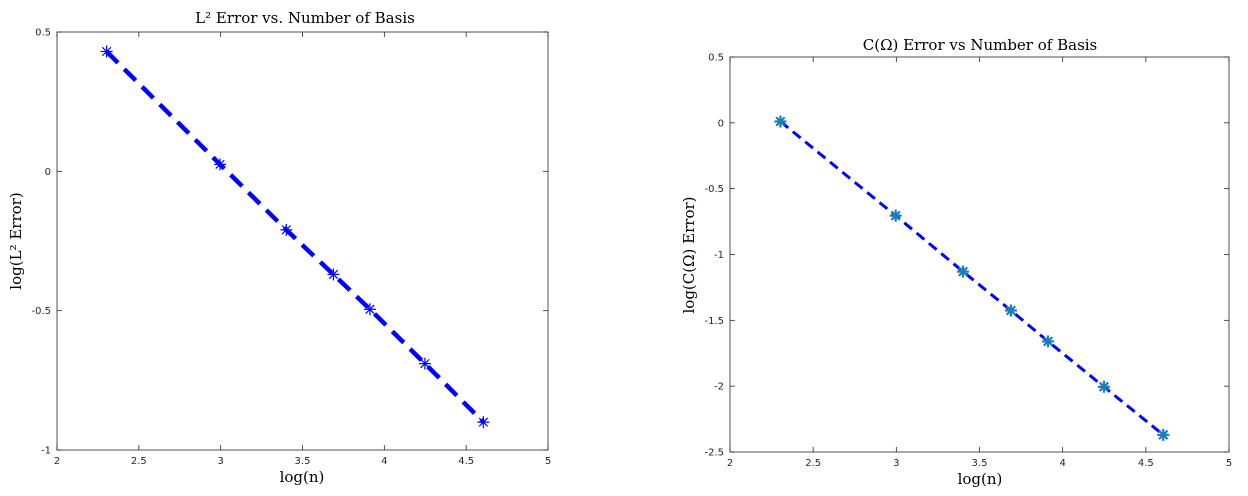 This screenshot has height=496, width=1248. Describe the element at coordinates (57, 461) in the screenshot. I see `chart-1-xtick-label: 2` at that location.